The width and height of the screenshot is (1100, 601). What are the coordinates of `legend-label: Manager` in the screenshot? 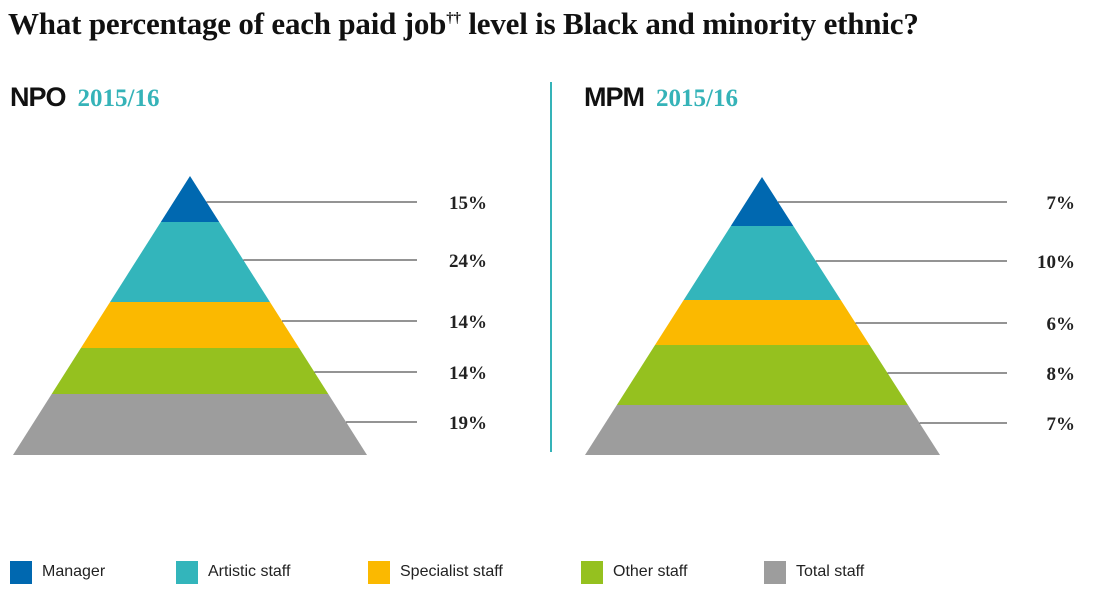 It's located at (74, 571).